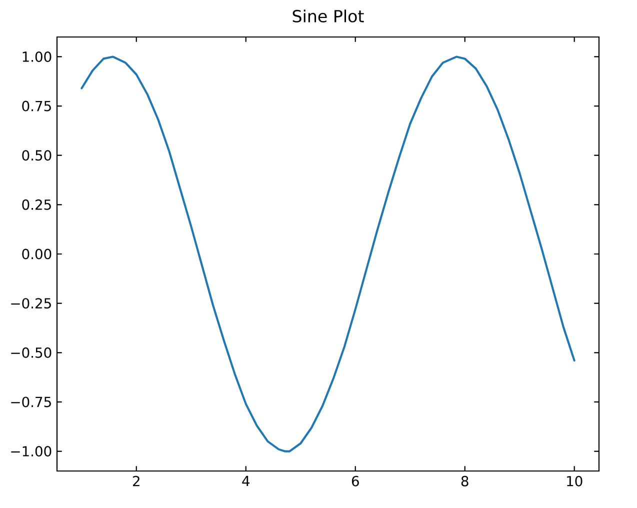  What do you see at coordinates (31, 402) in the screenshot?
I see `y-tick-label: −0.75` at bounding box center [31, 402].